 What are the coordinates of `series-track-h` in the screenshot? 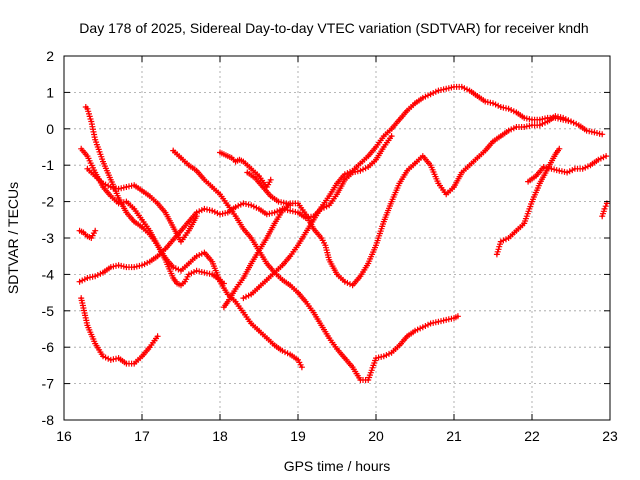 It's located at (245, 169).